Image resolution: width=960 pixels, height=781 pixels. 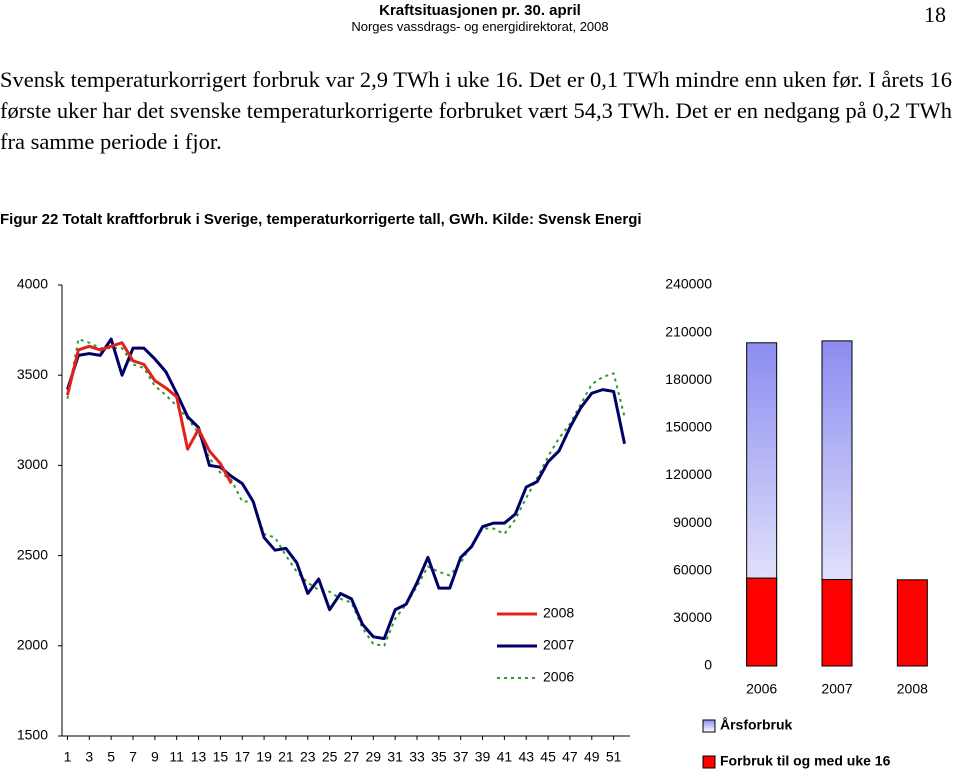 What do you see at coordinates (570, 757) in the screenshot?
I see `x-tick-label: 47` at bounding box center [570, 757].